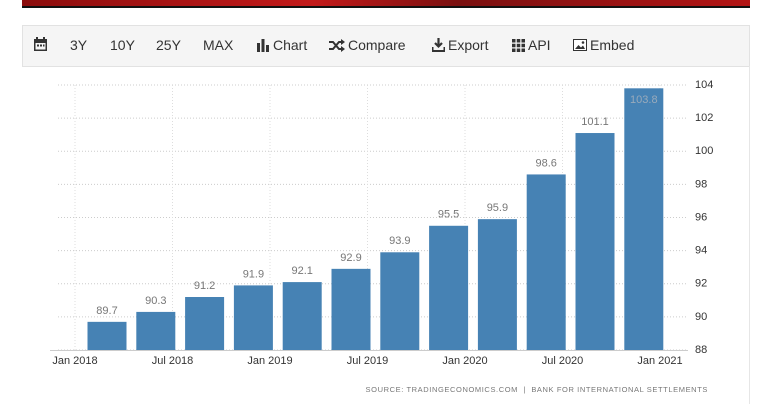  Describe the element at coordinates (701, 350) in the screenshot. I see `y-tick-label: 88` at that location.